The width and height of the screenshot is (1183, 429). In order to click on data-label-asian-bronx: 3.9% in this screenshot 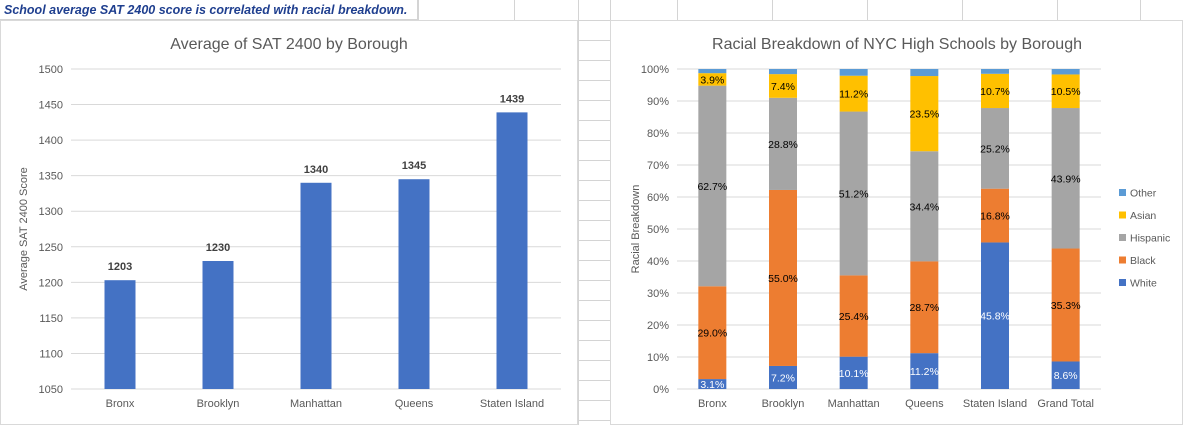, I will do `click(712, 80)`.